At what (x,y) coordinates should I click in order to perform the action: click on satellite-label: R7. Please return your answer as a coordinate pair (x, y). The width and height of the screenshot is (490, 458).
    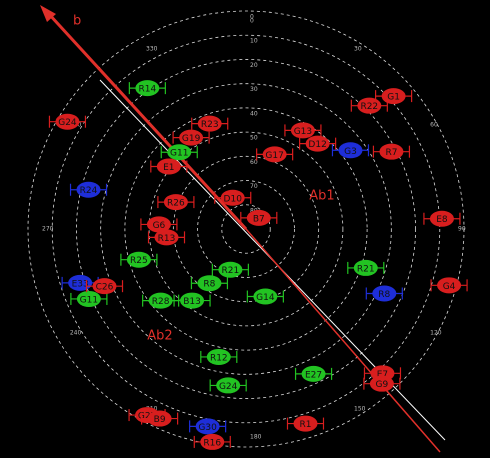
    Looking at the image, I should click on (391, 153).